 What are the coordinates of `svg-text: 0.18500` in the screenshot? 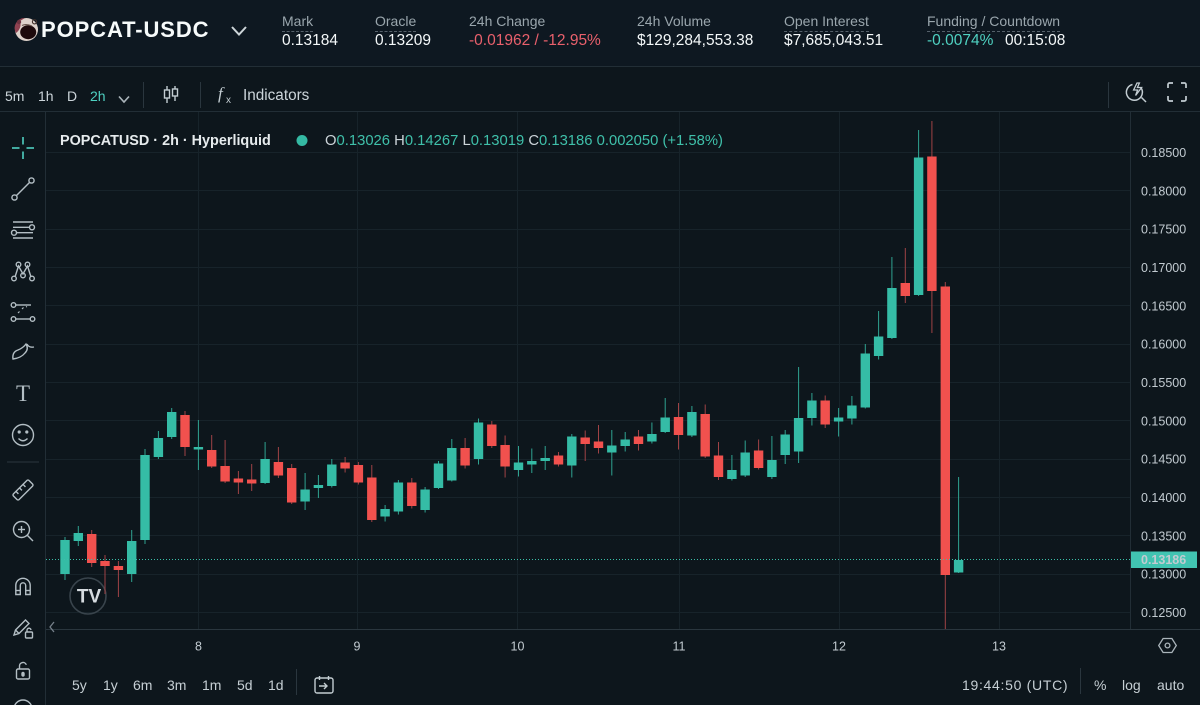 It's located at (1163, 153).